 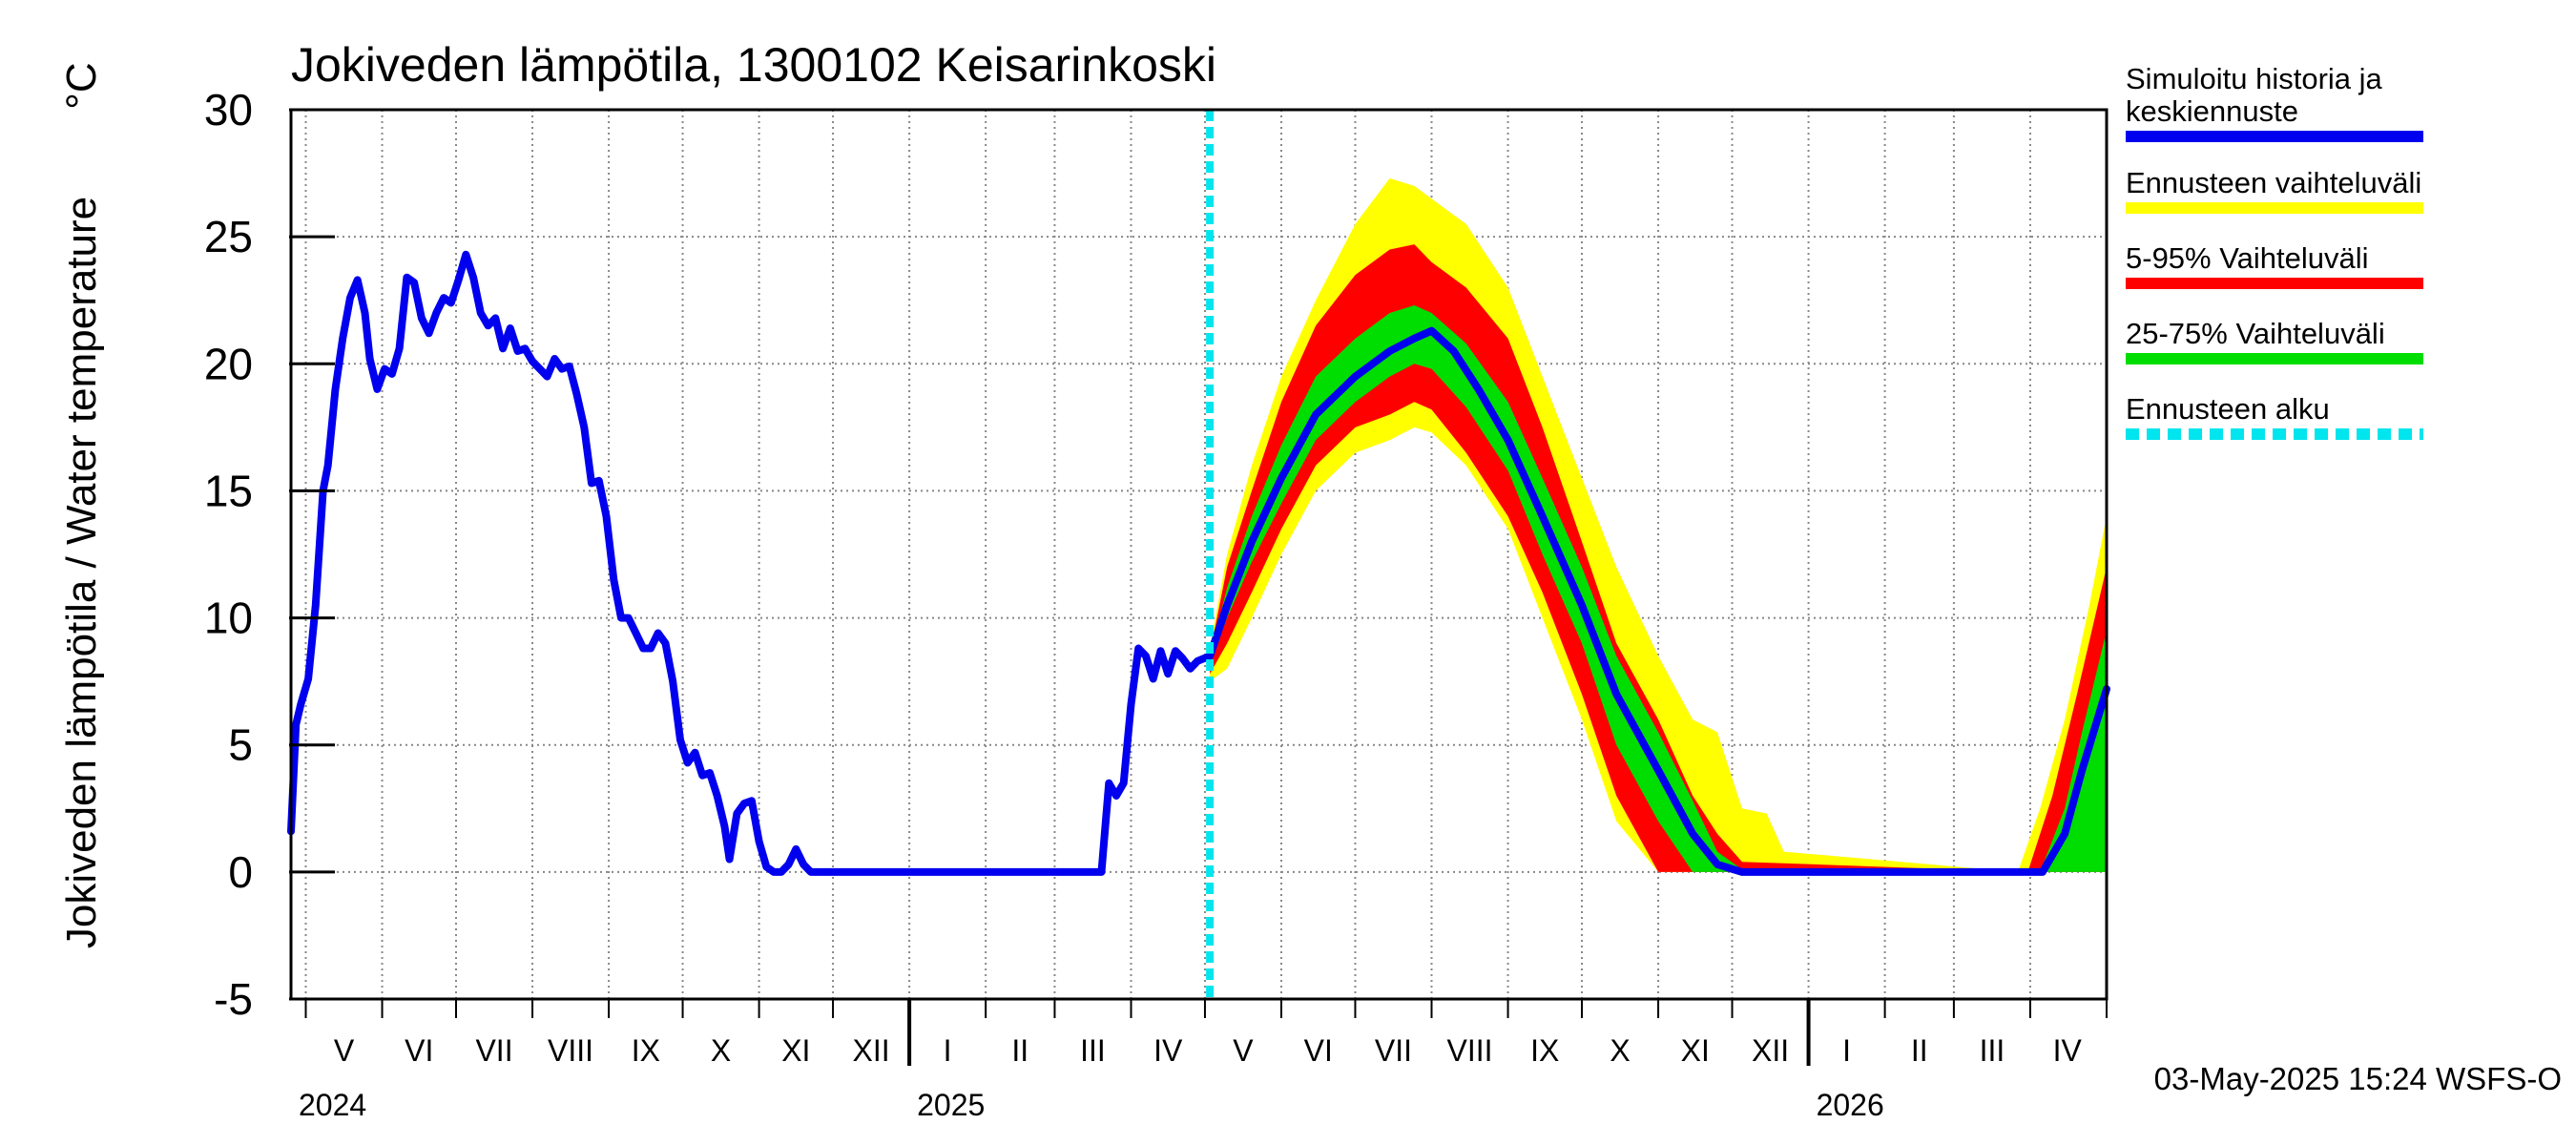 I want to click on legend-label: keskiennuste, so click(x=2212, y=111).